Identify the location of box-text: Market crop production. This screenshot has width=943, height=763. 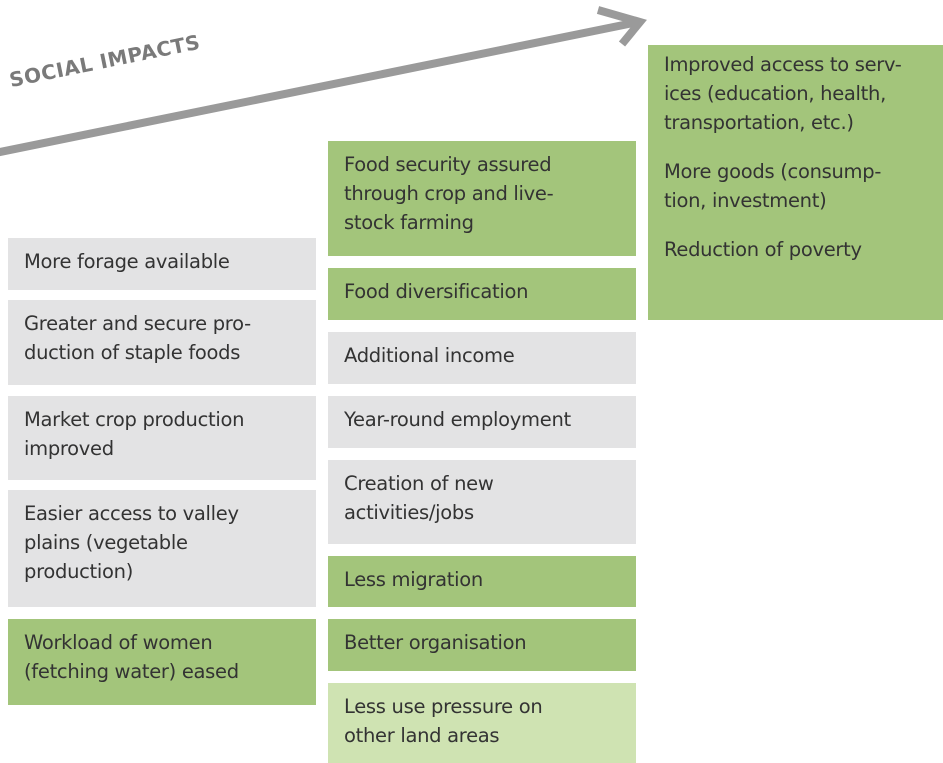
(134, 419).